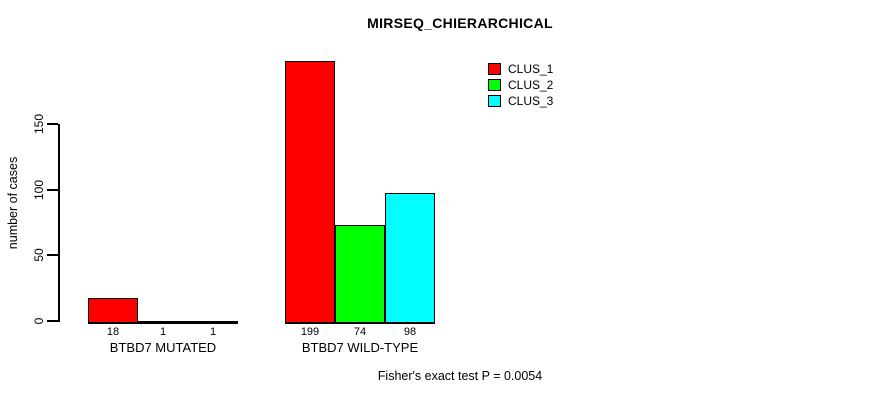  Describe the element at coordinates (460, 376) in the screenshot. I see `fisher-test-annotation: Fisher's exact test P = 0.0054` at that location.